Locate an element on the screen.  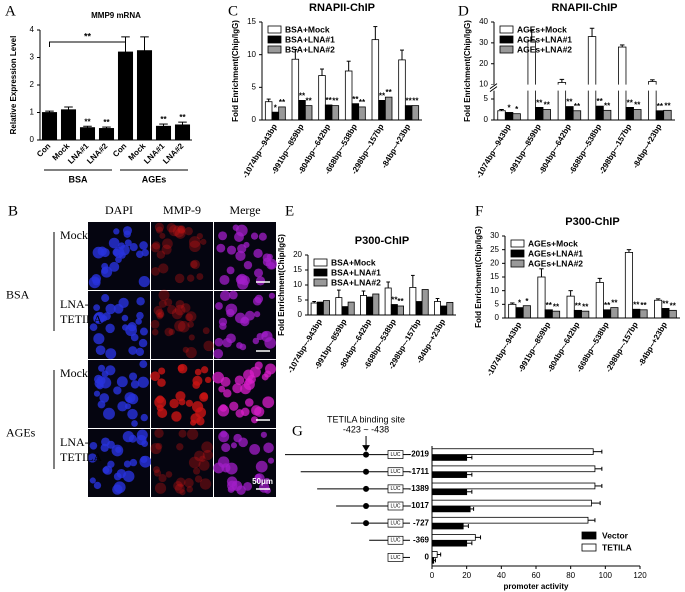
y-tick-label: 30 is located at coordinates (494, 235).